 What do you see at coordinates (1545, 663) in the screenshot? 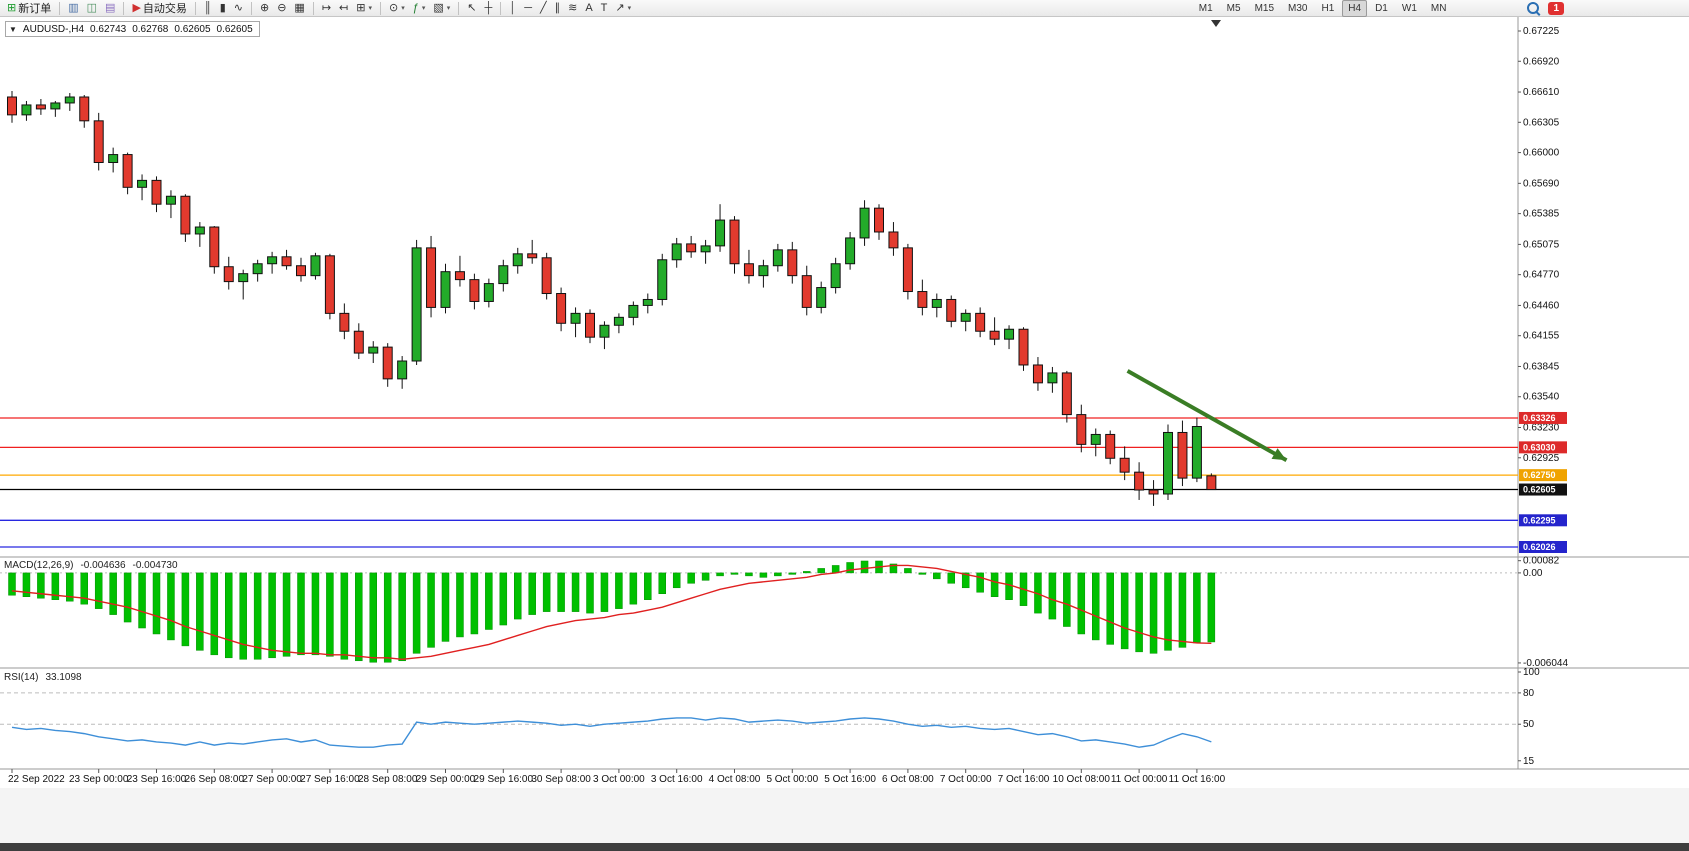
I see `svg-text: -0.006044` at bounding box center [1545, 663].